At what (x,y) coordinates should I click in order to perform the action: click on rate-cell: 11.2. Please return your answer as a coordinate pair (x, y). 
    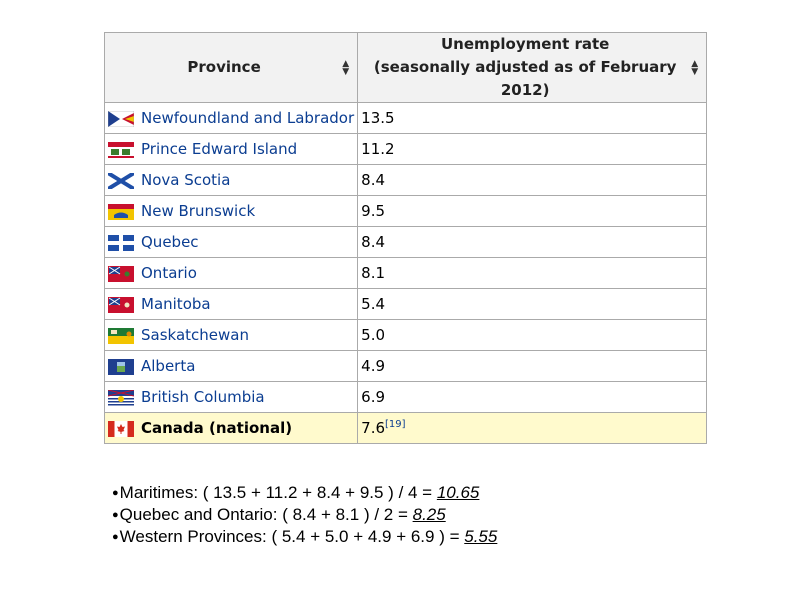
    Looking at the image, I should click on (532, 149).